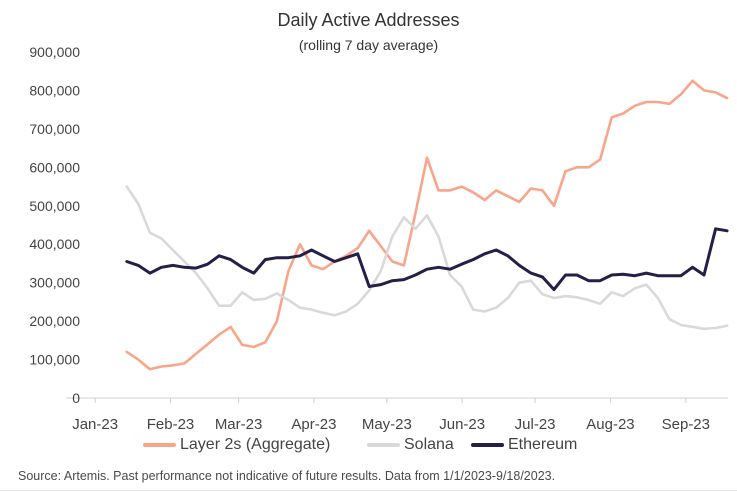  I want to click on legend-item-ethereum: Ethereum, so click(524, 445).